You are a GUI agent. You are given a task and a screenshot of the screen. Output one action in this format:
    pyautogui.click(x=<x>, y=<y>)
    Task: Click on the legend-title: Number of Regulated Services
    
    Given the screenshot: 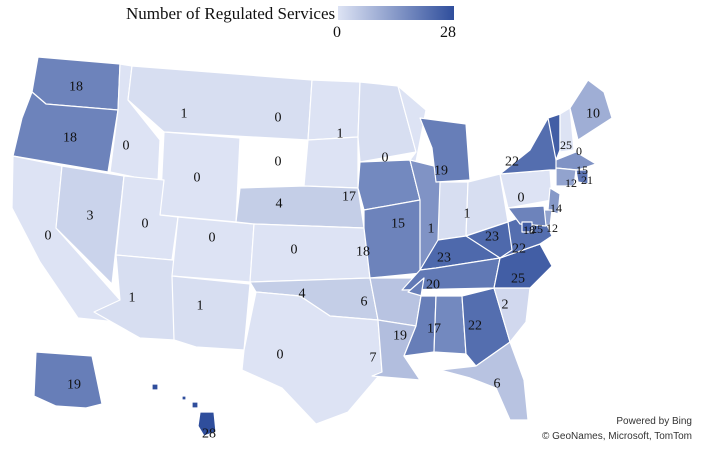 What is the action you would take?
    pyautogui.click(x=231, y=13)
    